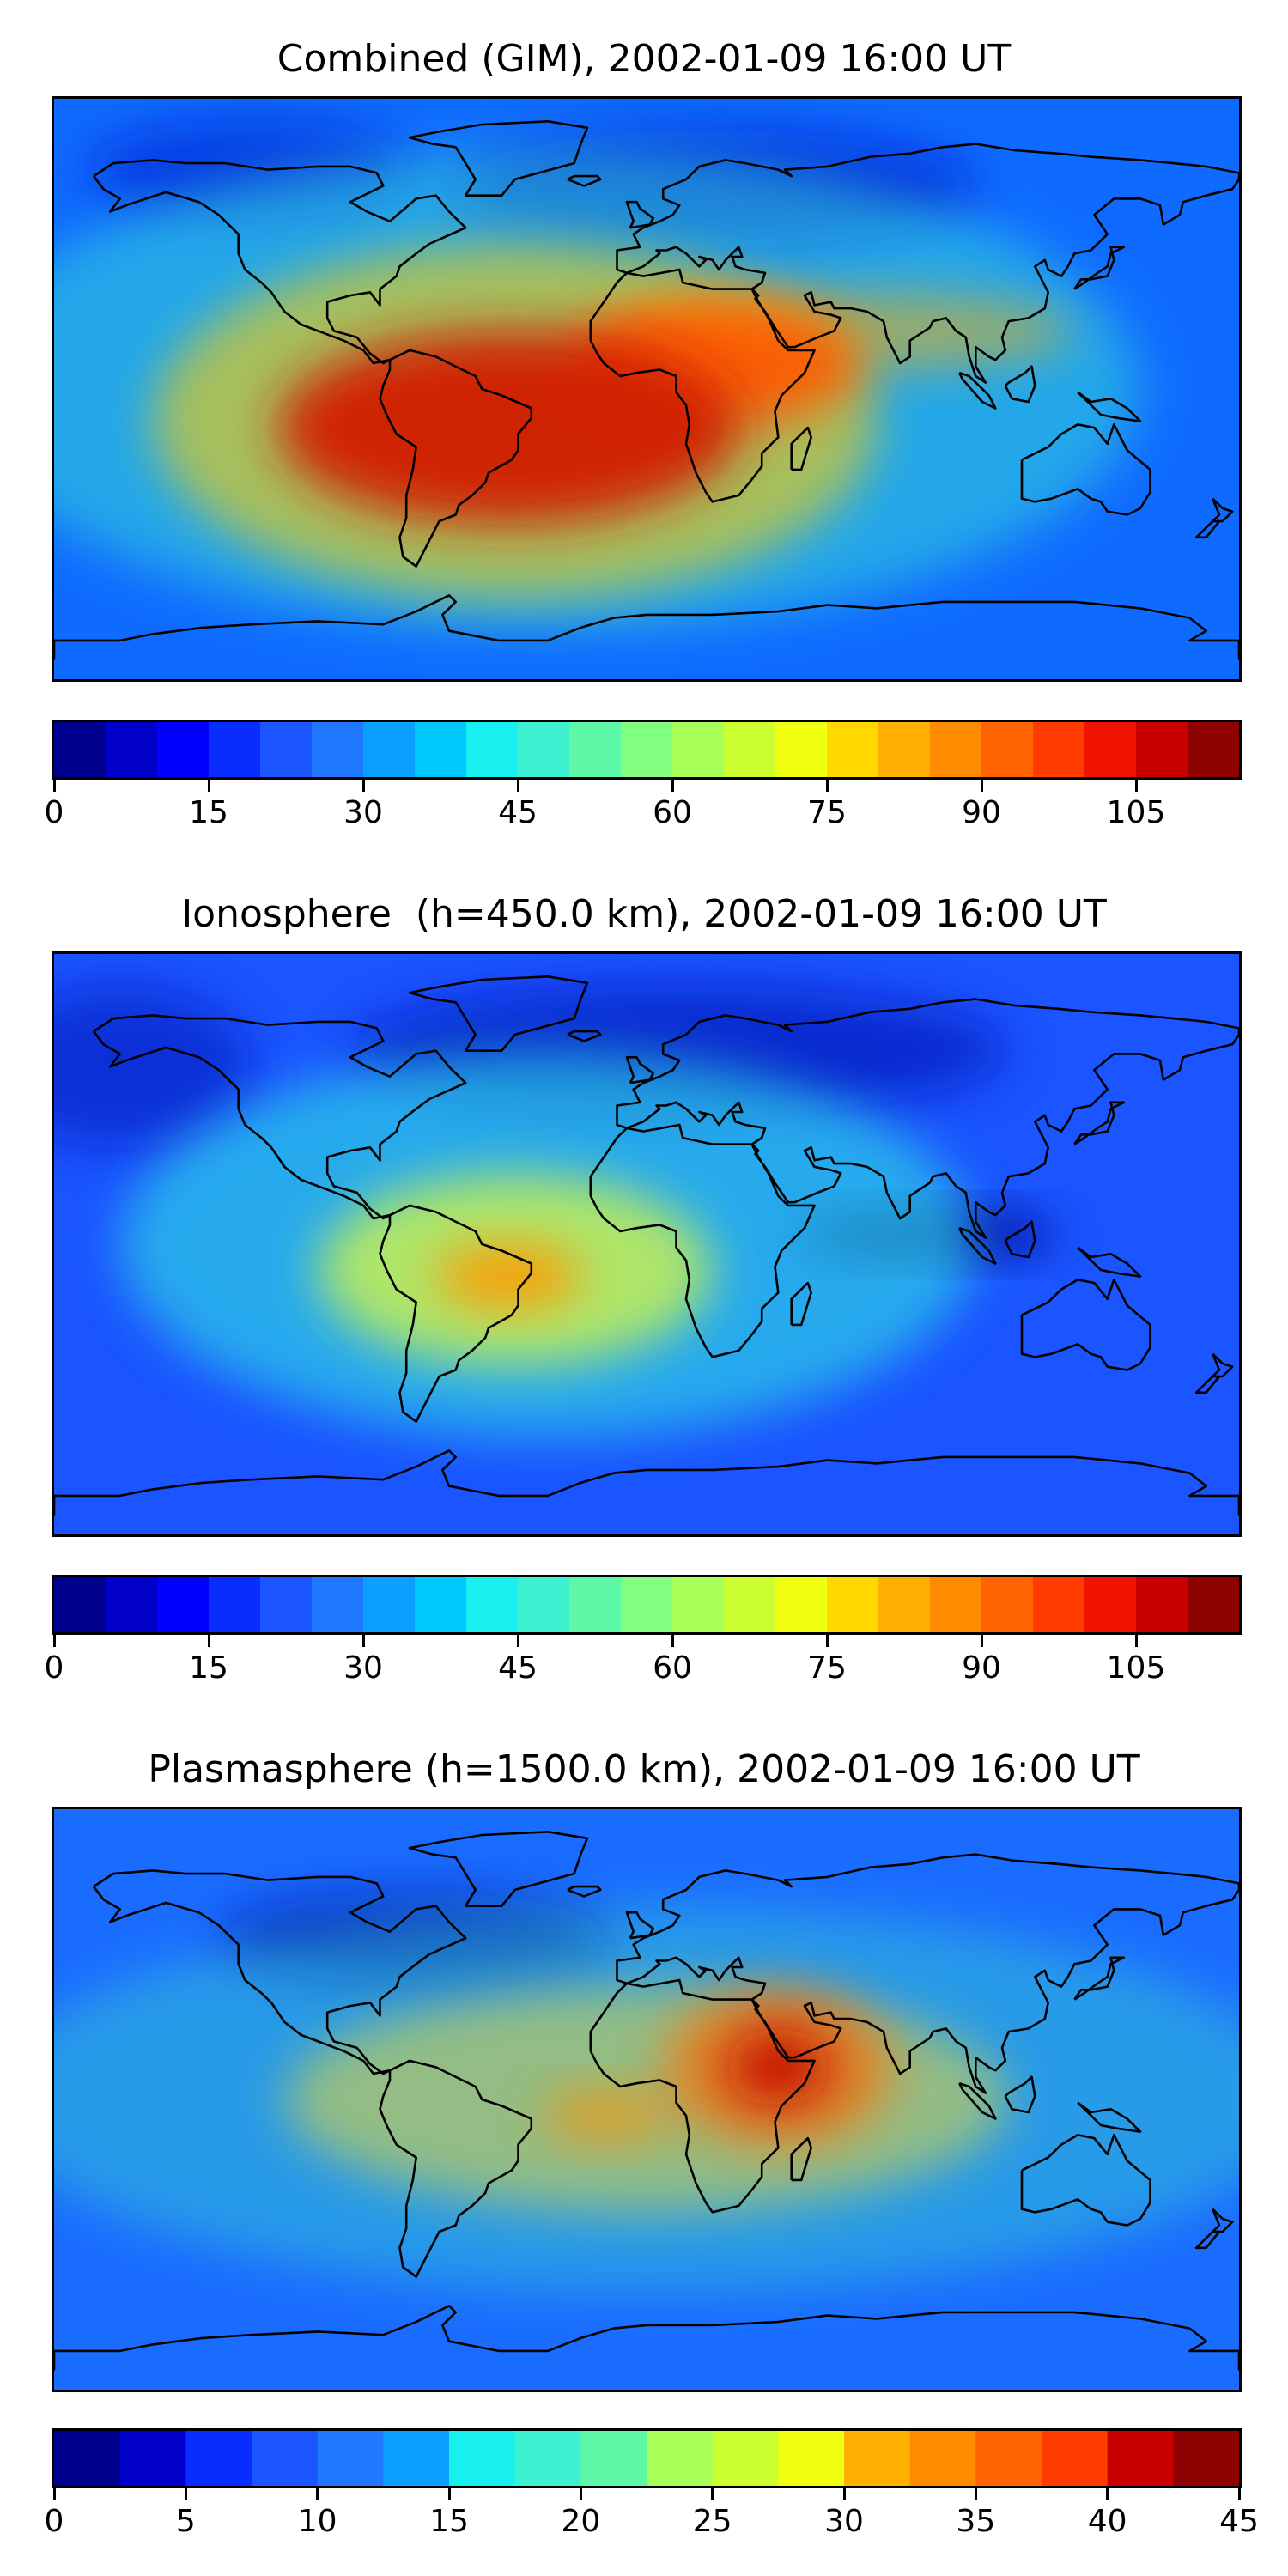 Image resolution: width=1288 pixels, height=2576 pixels. I want to click on coastline-southAmerica, so click(456, 1313).